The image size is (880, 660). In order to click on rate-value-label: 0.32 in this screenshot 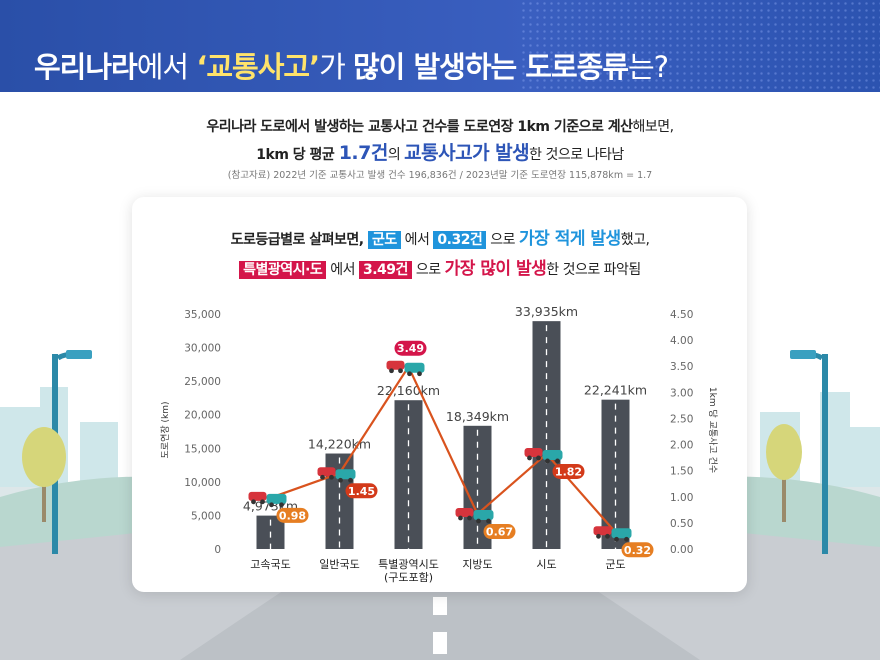, I will do `click(637, 550)`.